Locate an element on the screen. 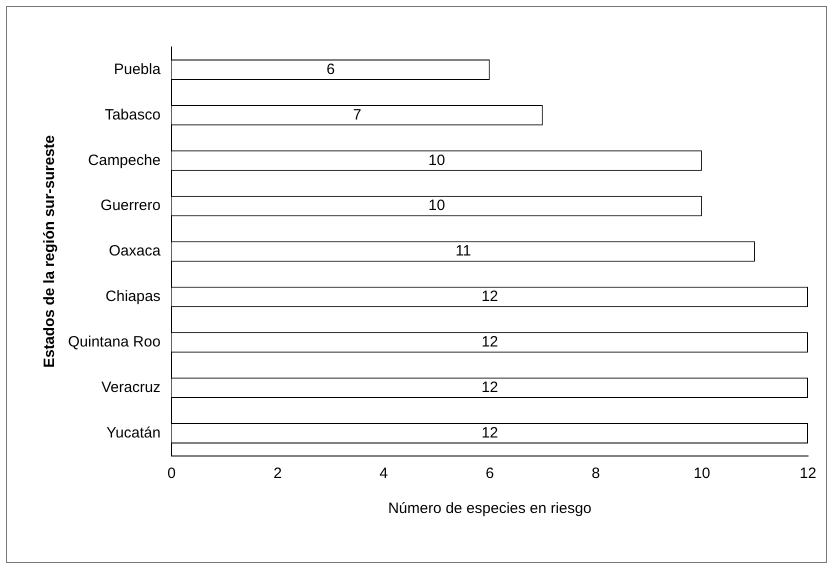 This screenshot has height=571, width=835. y-tick-label: Veracruz is located at coordinates (131, 387).